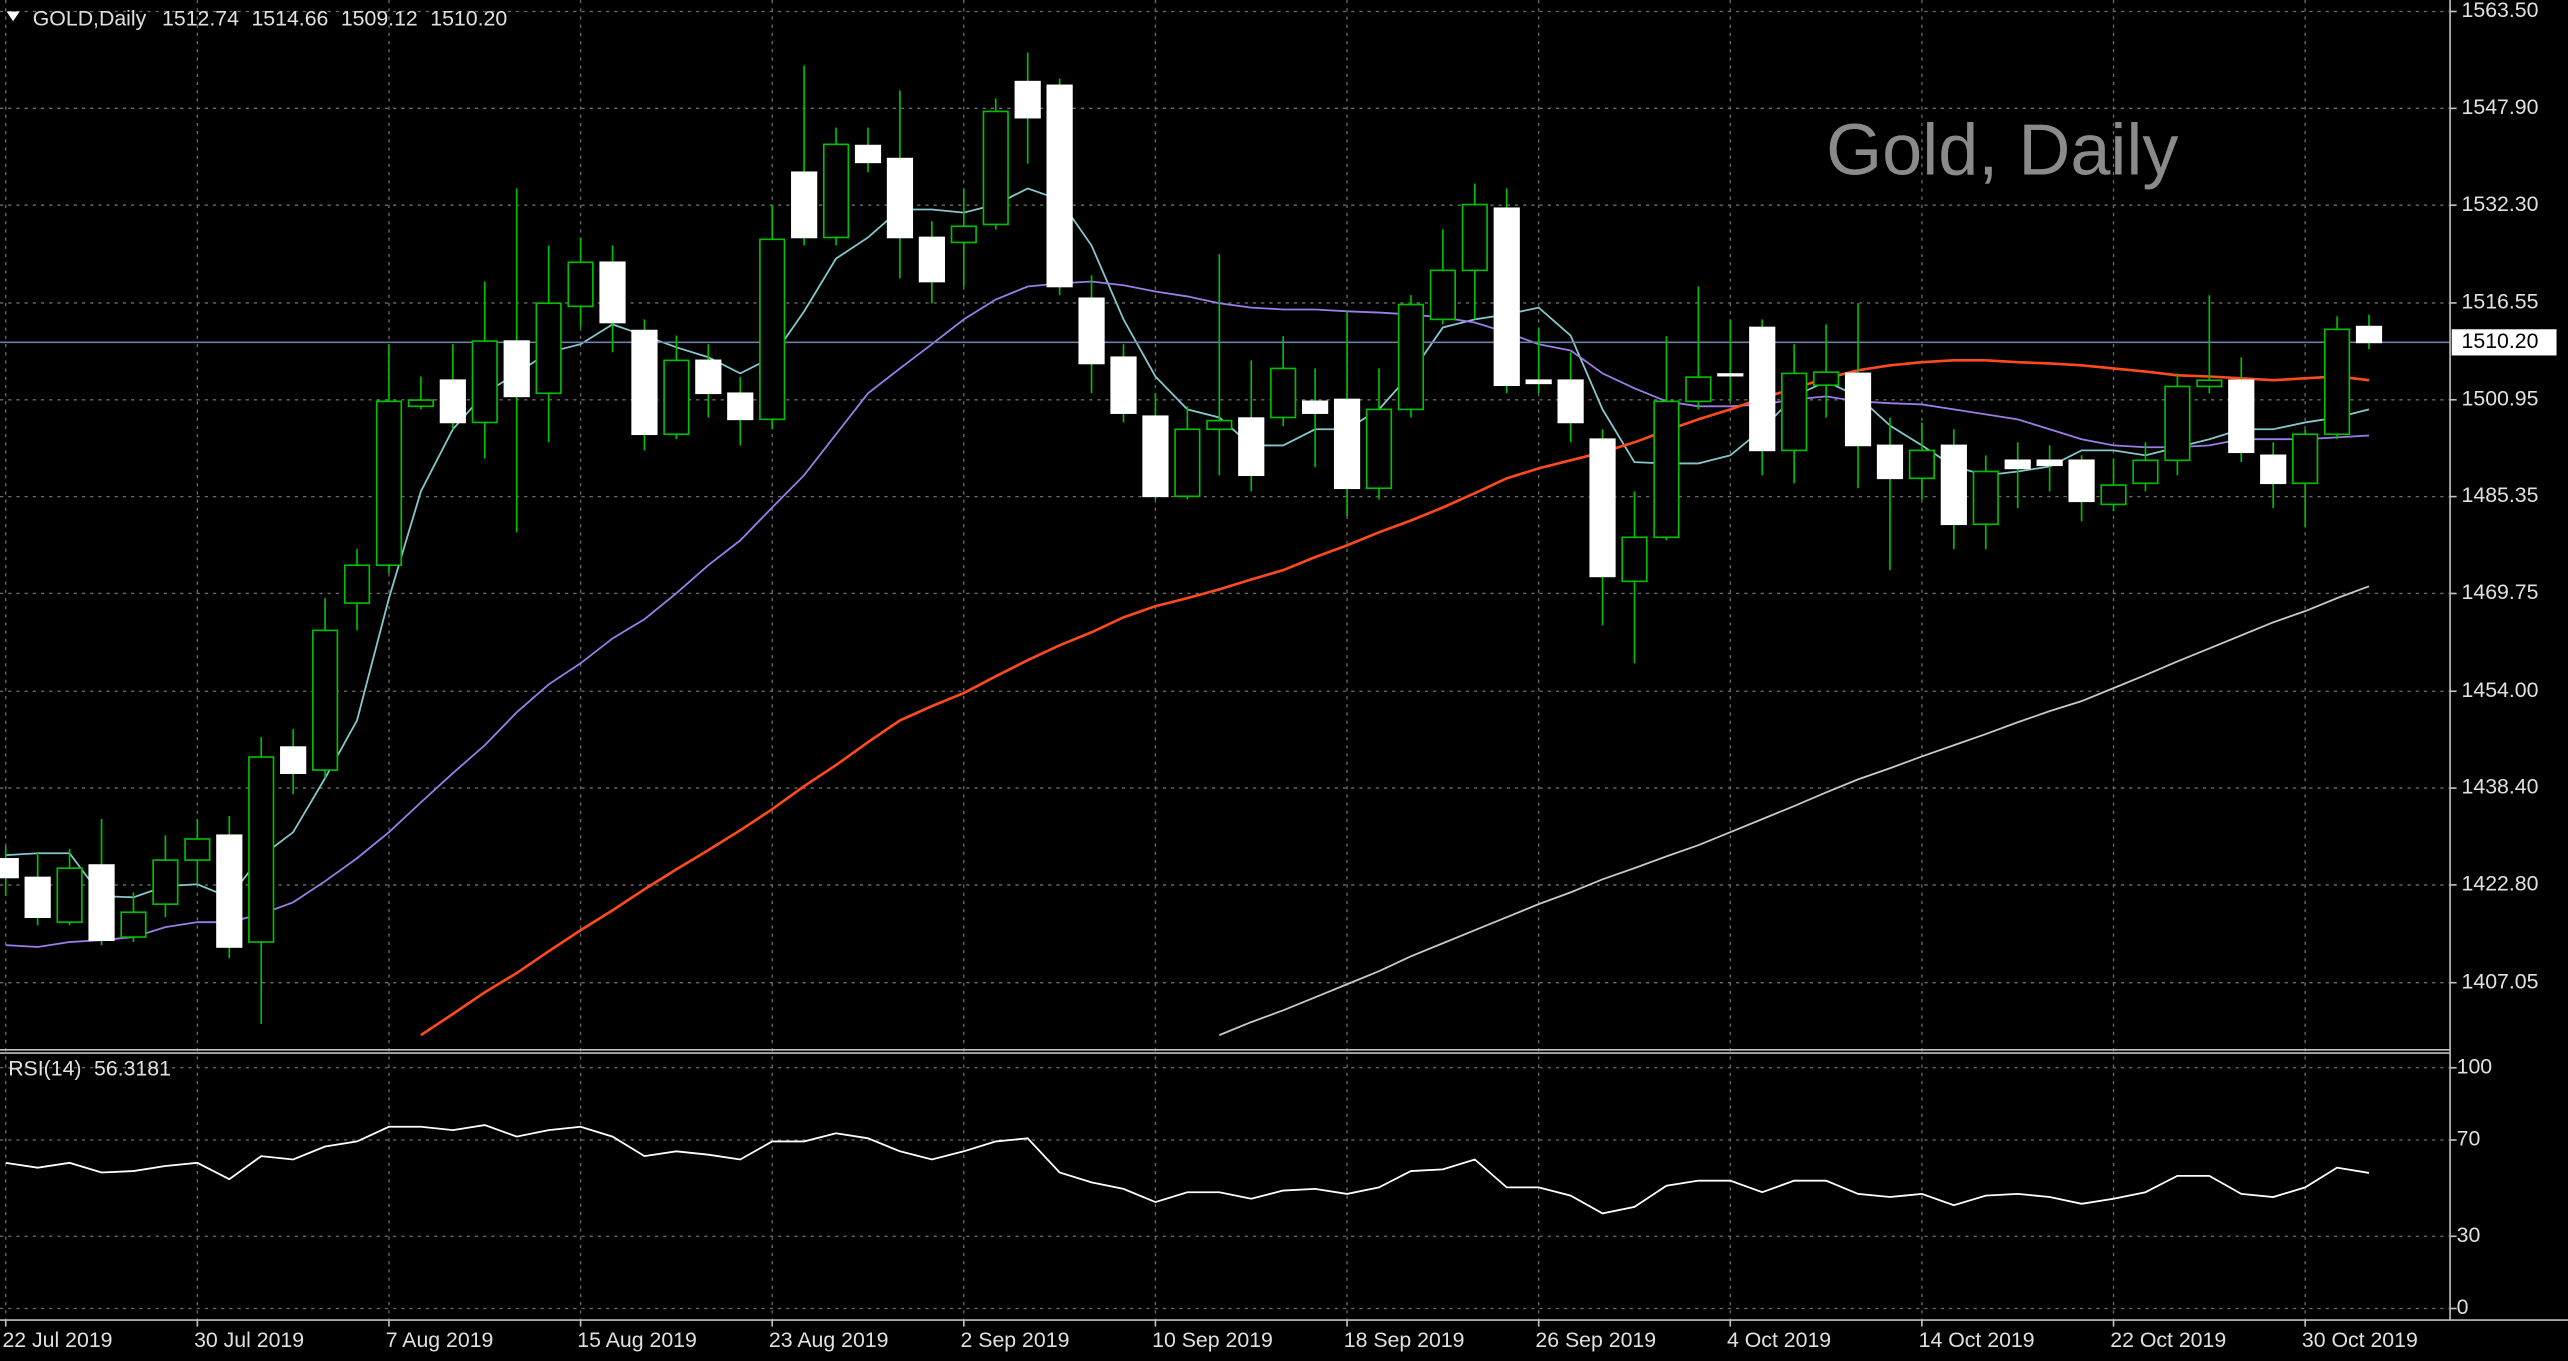 This screenshot has width=2568, height=1361. What do you see at coordinates (2168, 1340) in the screenshot?
I see `x-tick-label: 22 Oct 2019` at bounding box center [2168, 1340].